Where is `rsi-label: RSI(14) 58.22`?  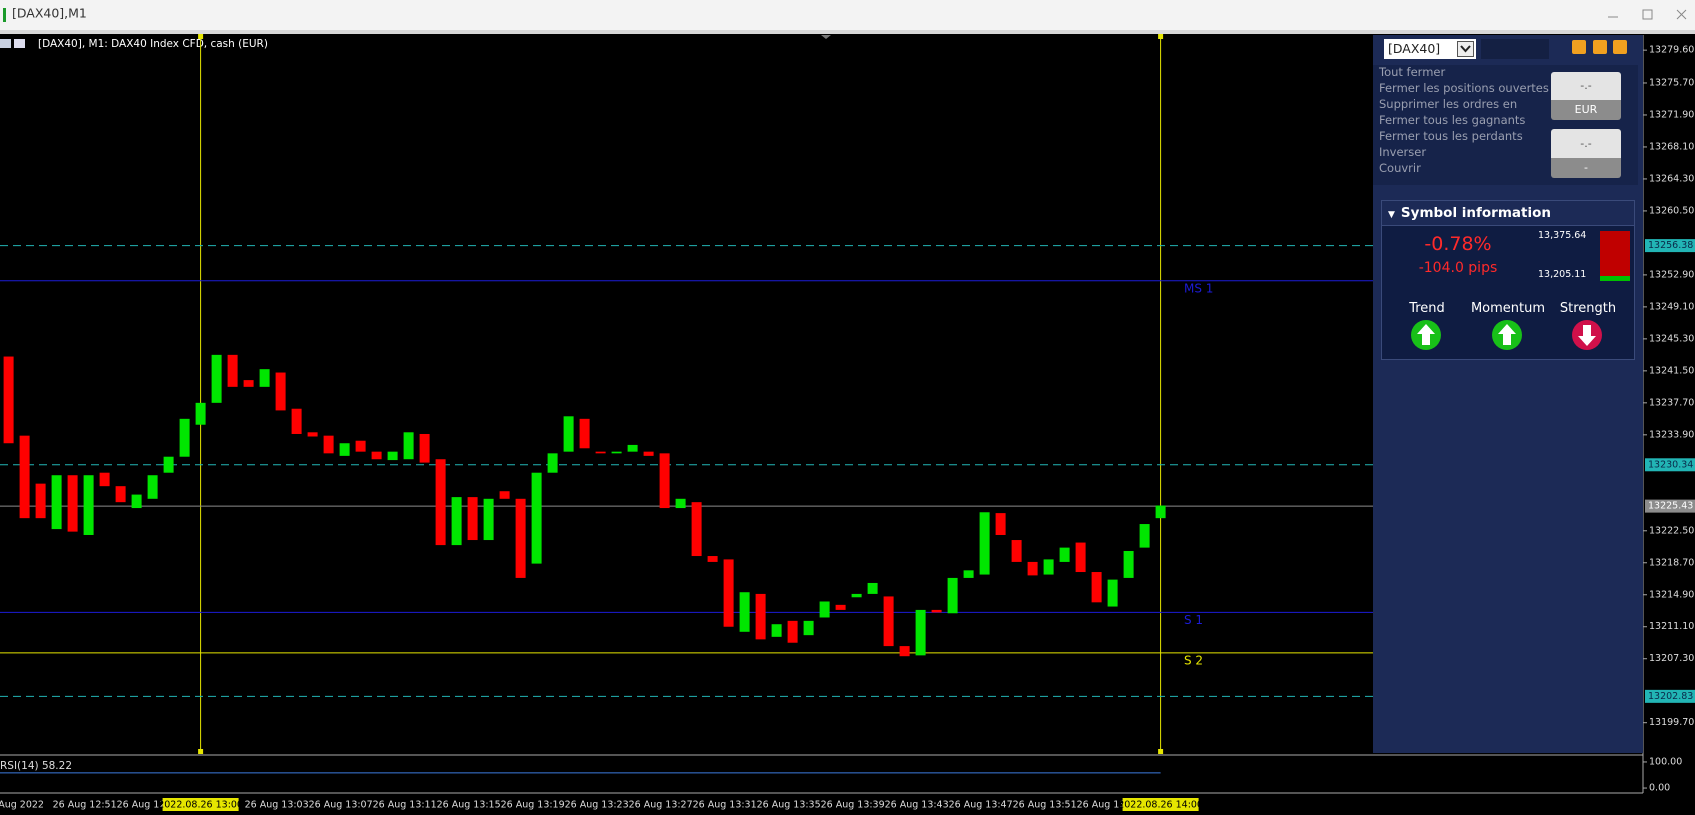 rsi-label: RSI(14) 58.22 is located at coordinates (36, 766).